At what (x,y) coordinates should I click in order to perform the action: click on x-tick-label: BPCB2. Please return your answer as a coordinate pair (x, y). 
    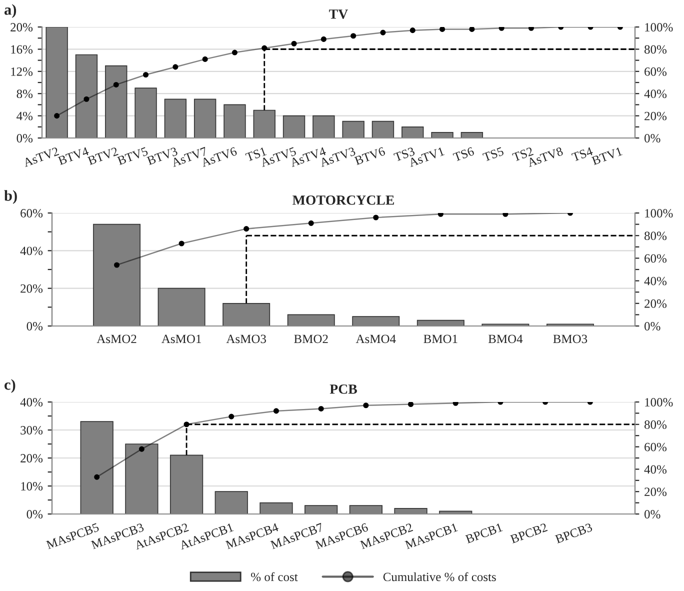
    Looking at the image, I should click on (529, 533).